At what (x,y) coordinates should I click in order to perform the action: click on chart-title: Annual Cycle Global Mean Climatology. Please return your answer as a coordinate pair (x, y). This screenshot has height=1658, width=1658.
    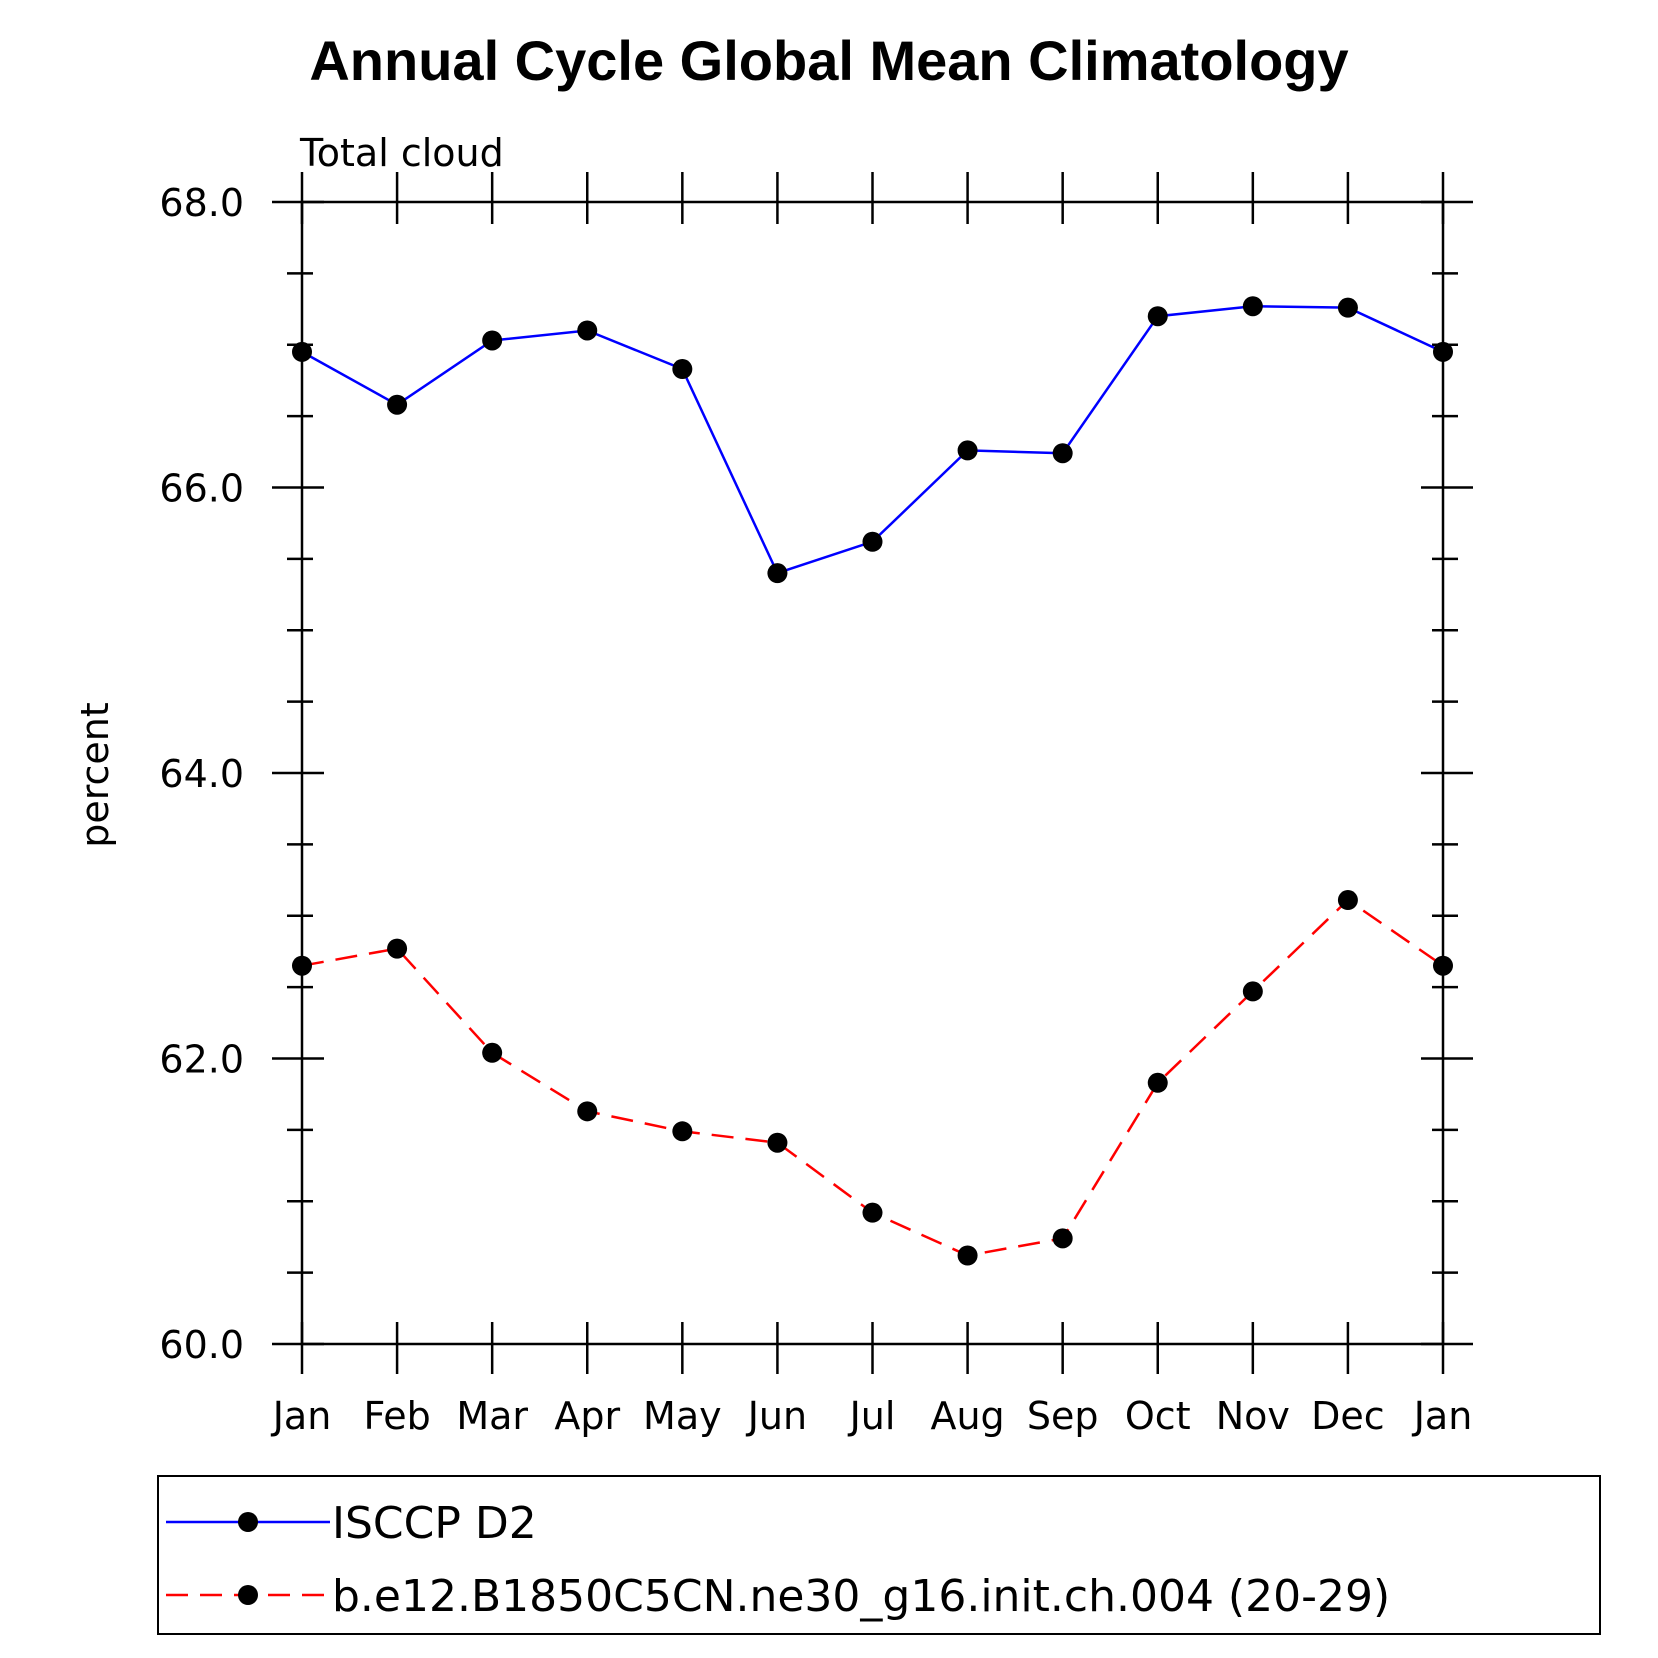
    Looking at the image, I should click on (828, 60).